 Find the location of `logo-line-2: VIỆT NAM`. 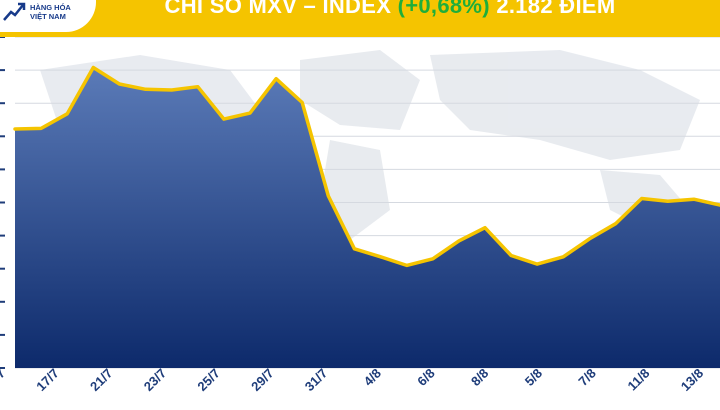

logo-line-2: VIỆT NAM is located at coordinates (48, 16).